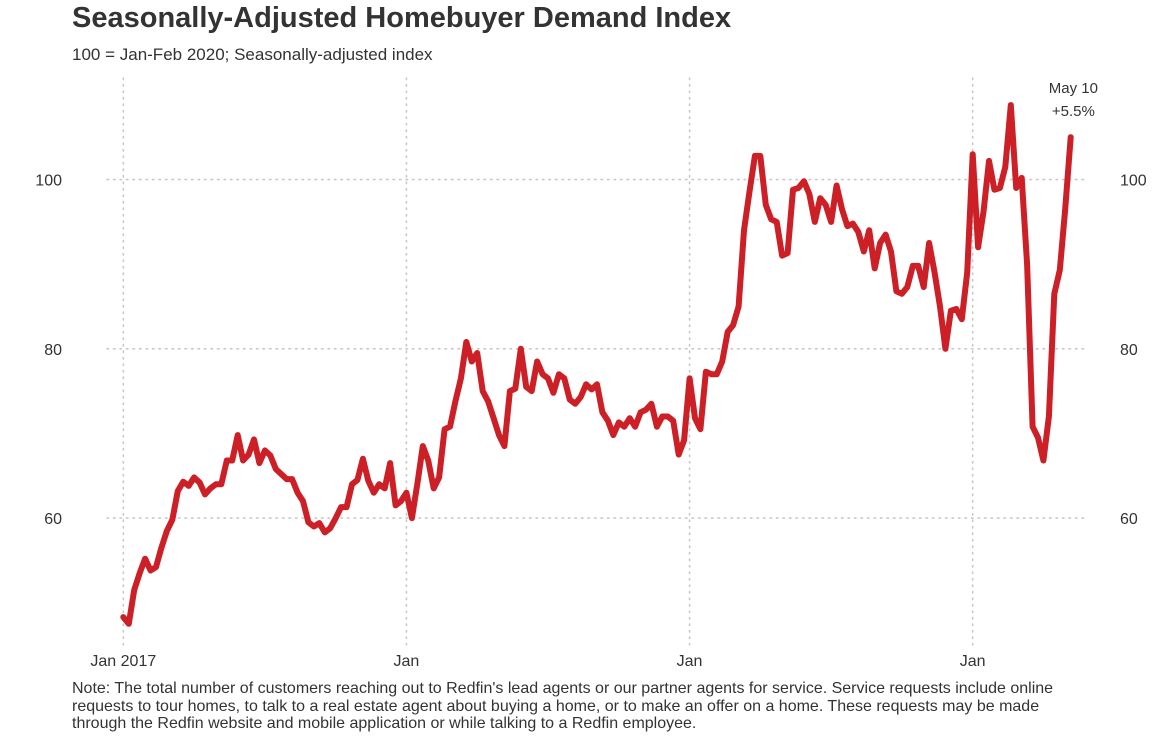  Describe the element at coordinates (1073, 111) in the screenshot. I see `annotation-line: +5.5%` at that location.